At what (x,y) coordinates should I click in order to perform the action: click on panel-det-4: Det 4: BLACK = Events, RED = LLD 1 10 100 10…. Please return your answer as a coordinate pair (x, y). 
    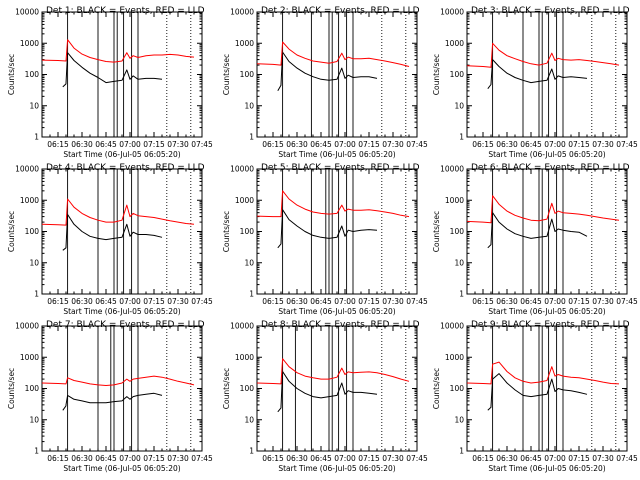
    Looking at the image, I should click on (110, 239).